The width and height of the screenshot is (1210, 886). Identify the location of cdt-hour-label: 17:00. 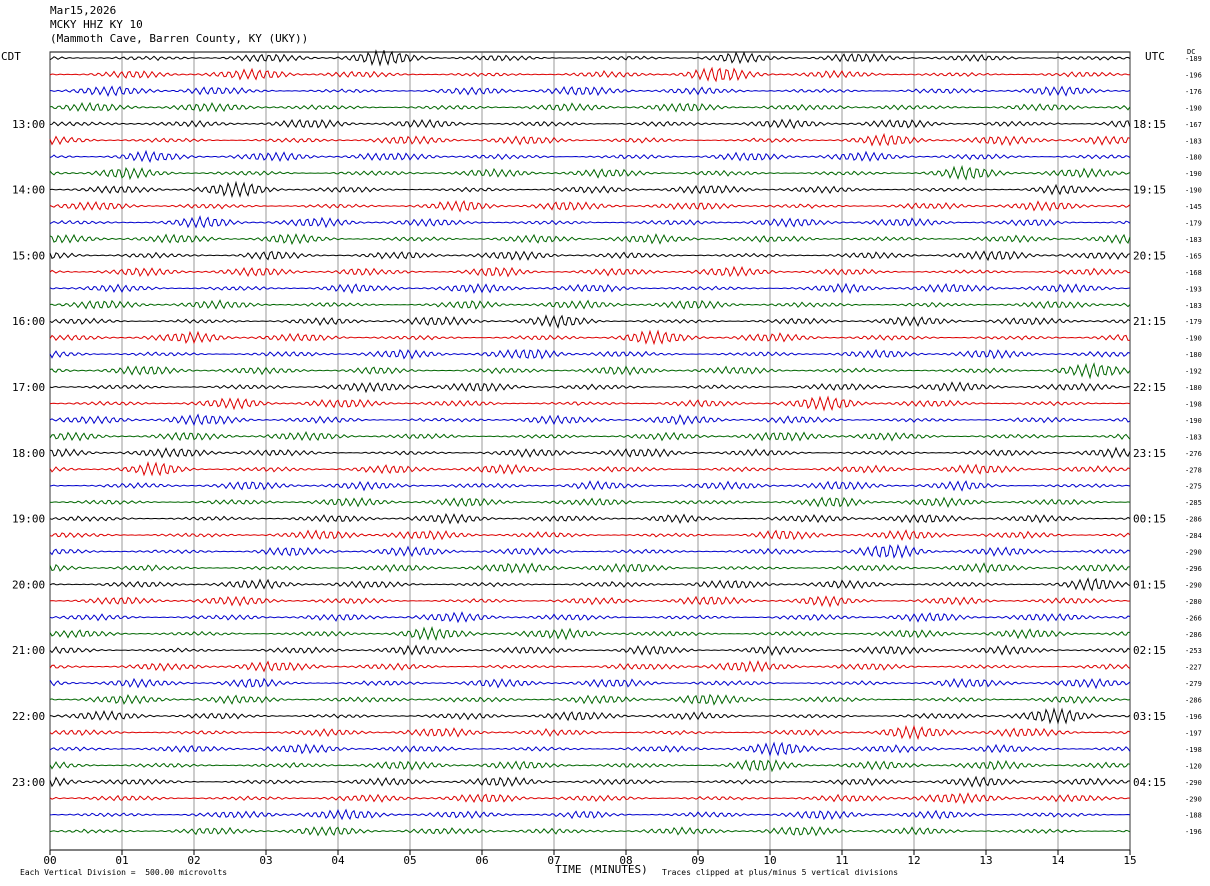
(28, 387).